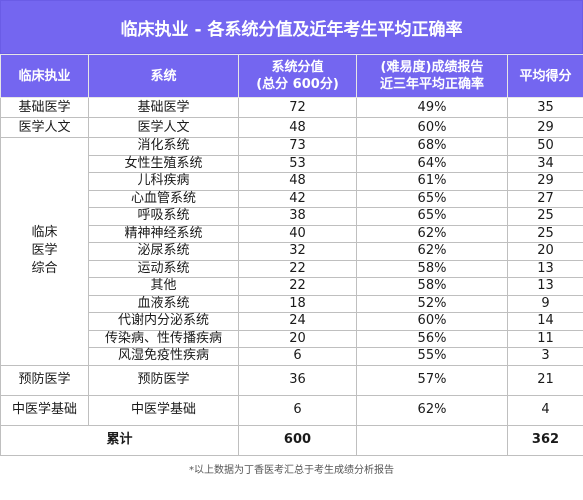 This screenshot has height=500, width=583. Describe the element at coordinates (163, 356) in the screenshot. I see `system-cell: 风湿免疫性疾病` at that location.